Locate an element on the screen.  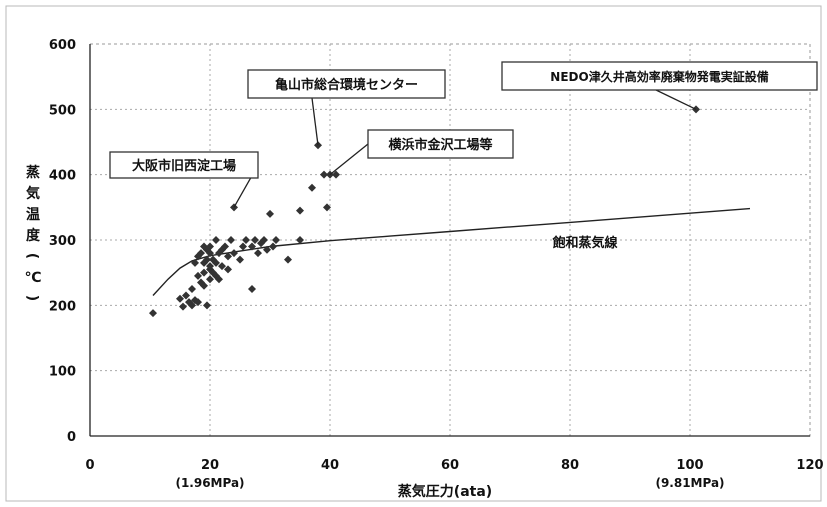
saturation-steam-line is located at coordinates (451, 251).